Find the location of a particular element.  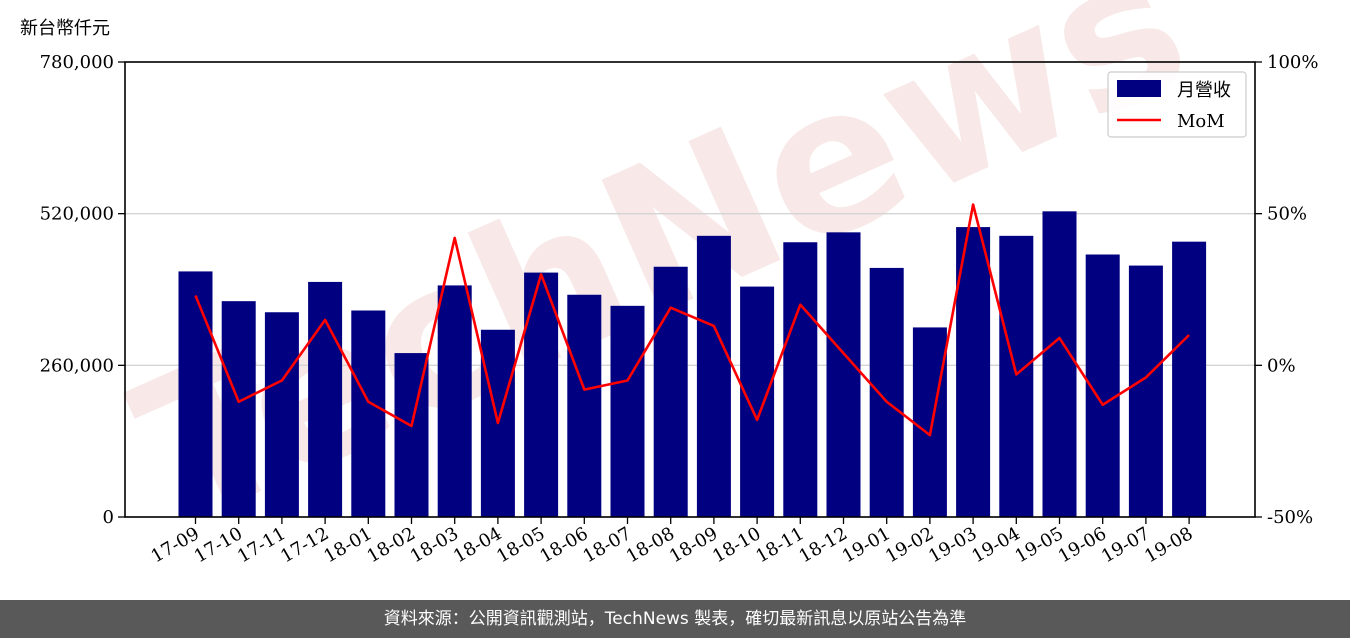

unit-label: 新台幣仟元 is located at coordinates (65, 28).